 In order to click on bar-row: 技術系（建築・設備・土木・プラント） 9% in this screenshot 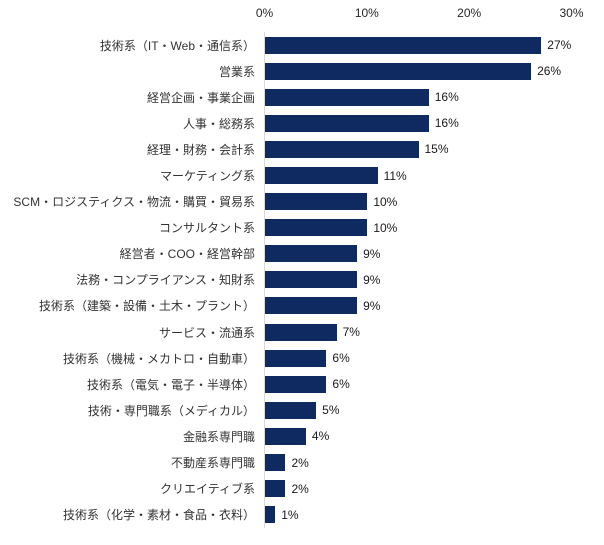, I will do `click(302, 306)`.